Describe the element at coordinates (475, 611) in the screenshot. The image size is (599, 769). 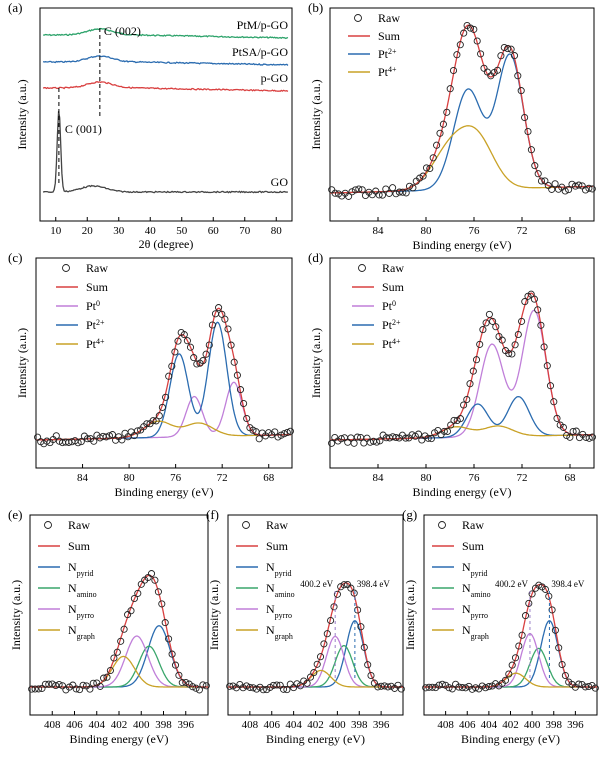
I see `legend-label: Npyrro` at that location.